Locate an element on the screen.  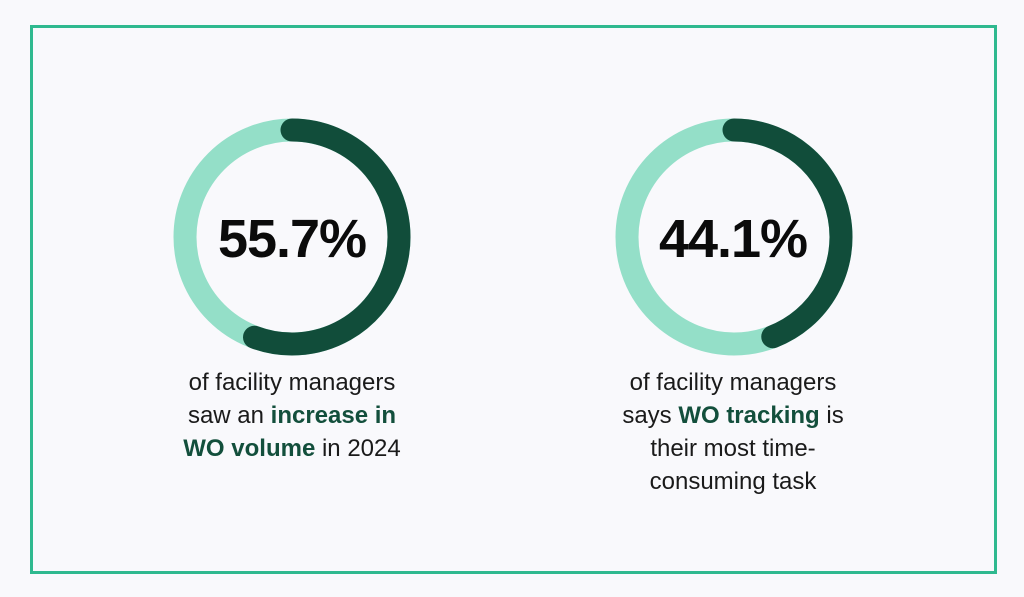
caption-line: their most time- is located at coordinates (733, 448).